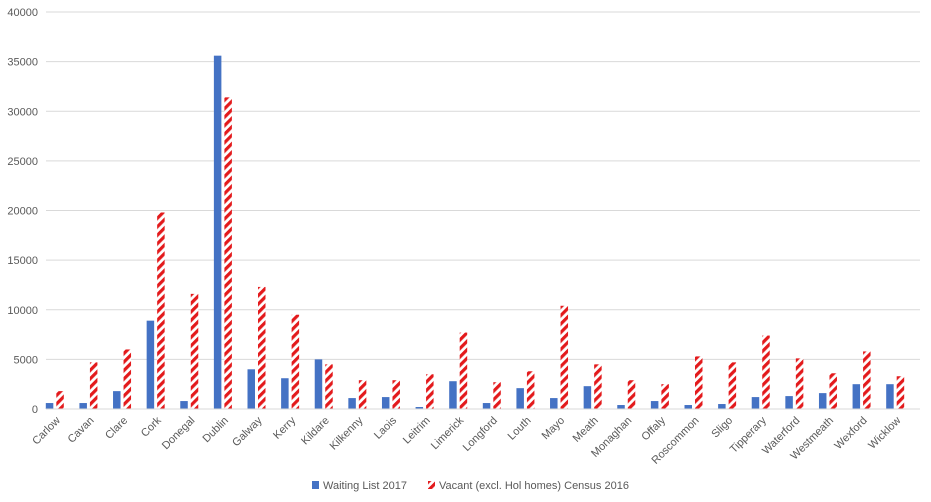 The height and width of the screenshot is (502, 931). Describe the element at coordinates (215, 430) in the screenshot. I see `x-tick-label: Dublin` at that location.